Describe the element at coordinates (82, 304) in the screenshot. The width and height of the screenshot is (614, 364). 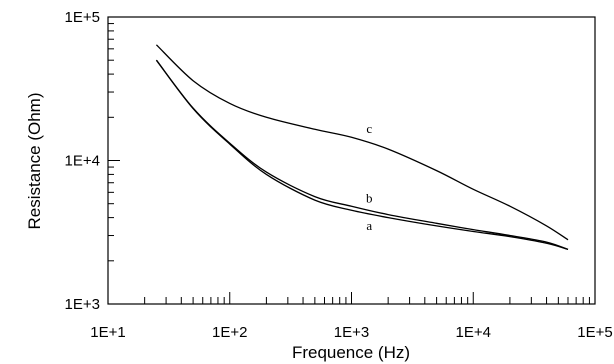
I see `y-tick-label: 1E+3` at that location.